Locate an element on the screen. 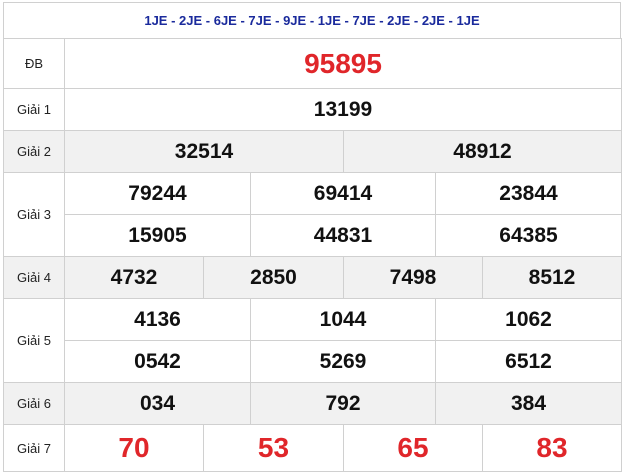  prize-number: 792 is located at coordinates (343, 403).